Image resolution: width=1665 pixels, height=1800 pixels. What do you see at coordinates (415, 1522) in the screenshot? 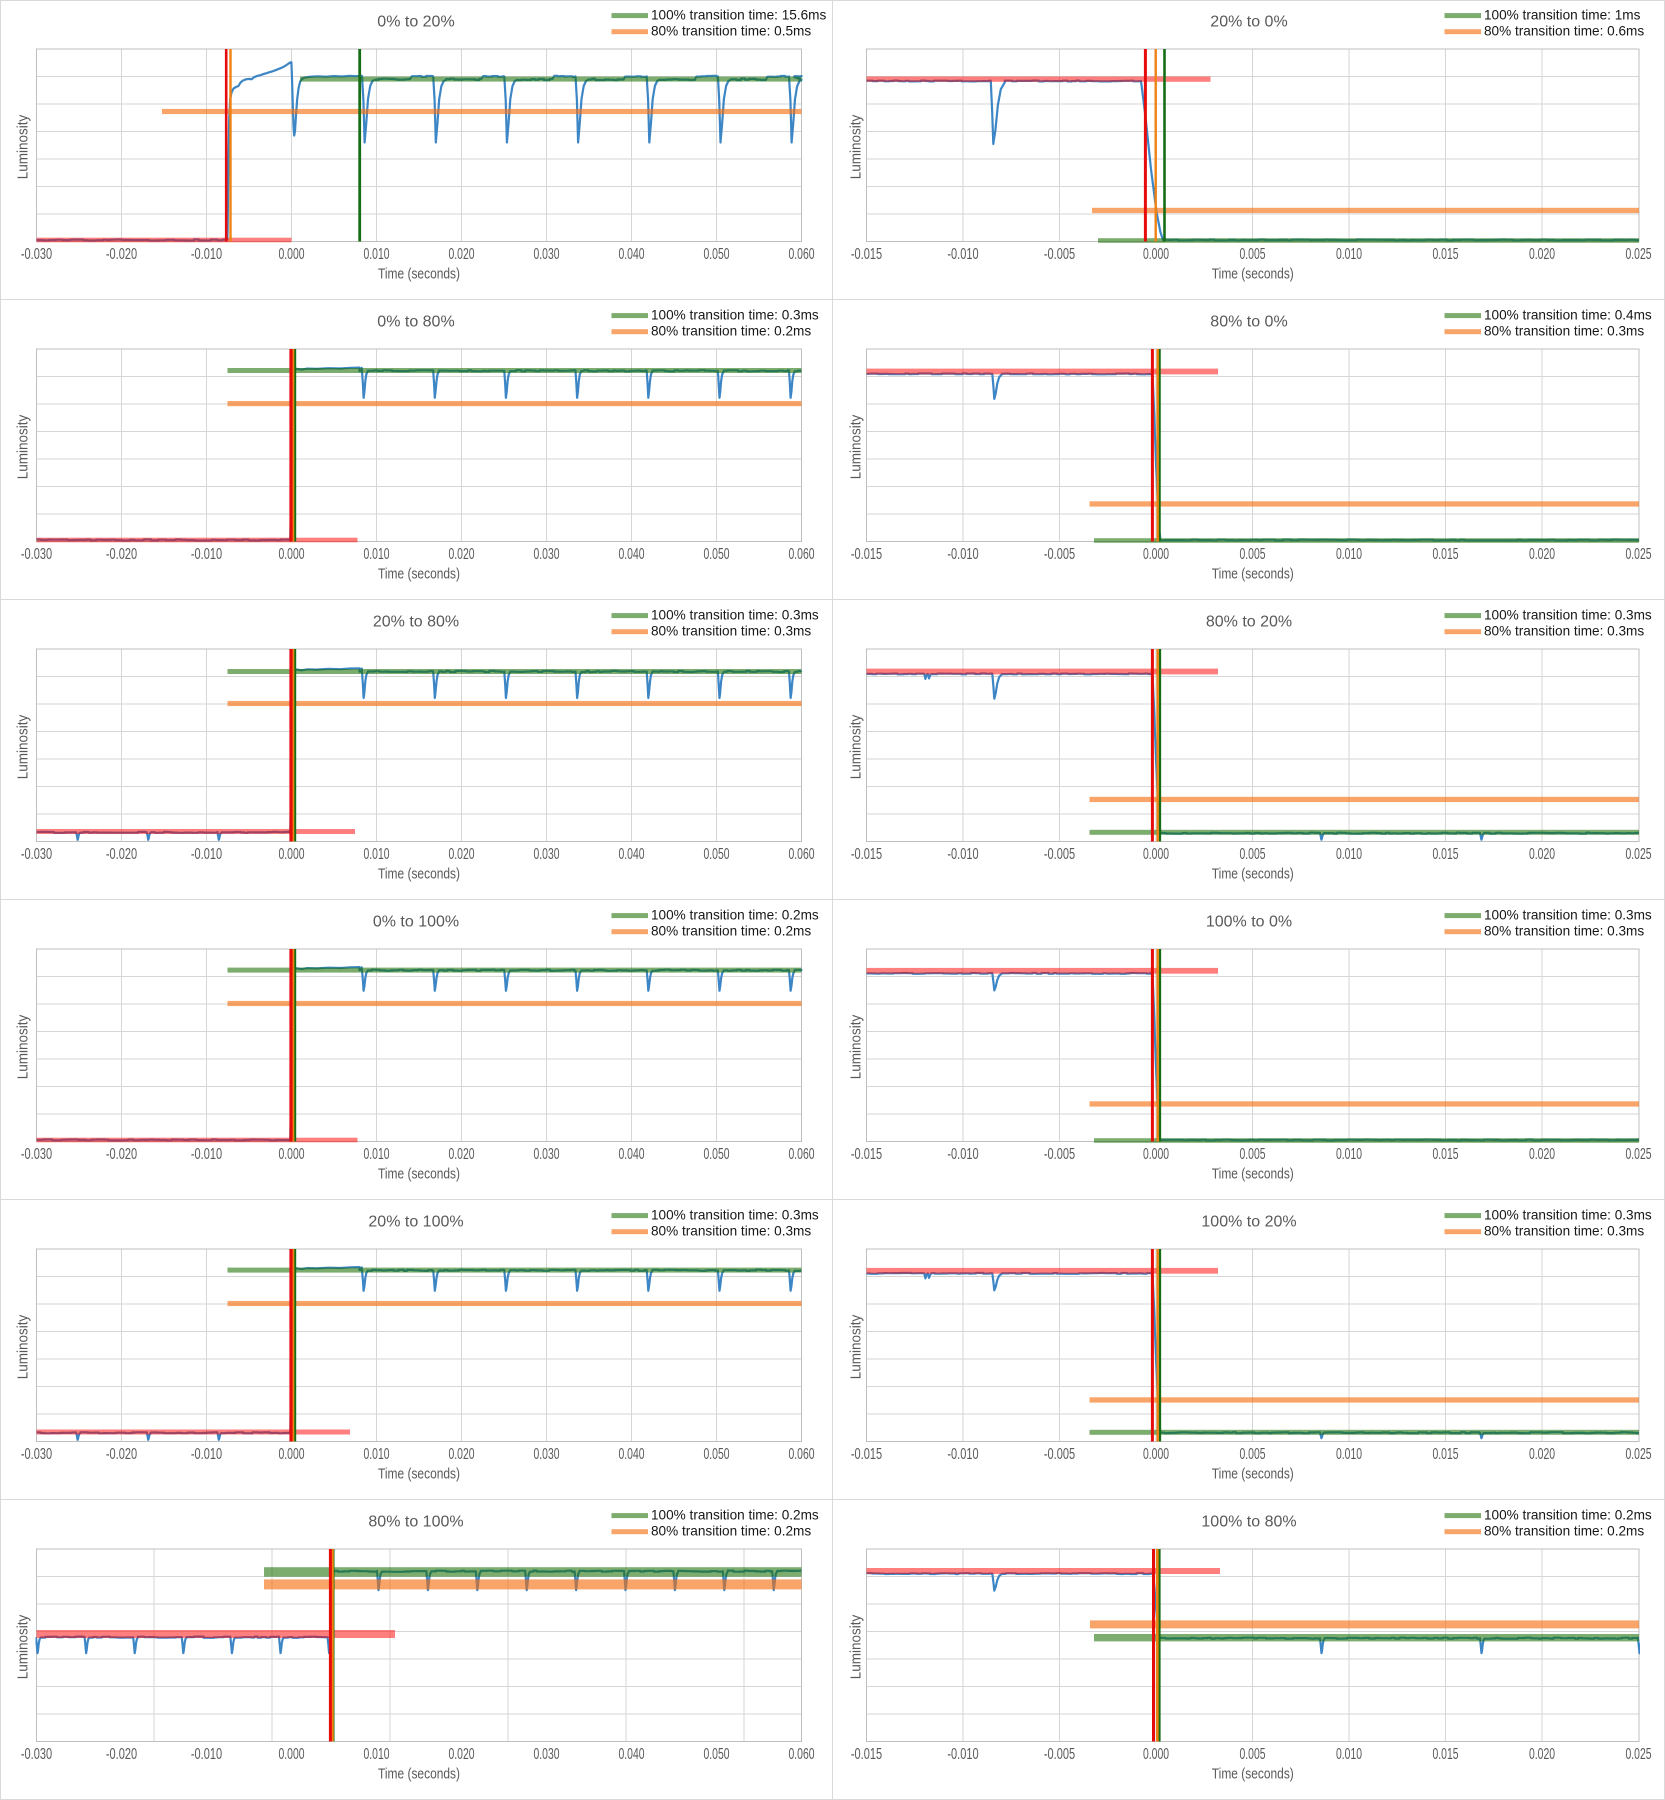
I see `svg-text: 80% to 100%` at bounding box center [415, 1522].